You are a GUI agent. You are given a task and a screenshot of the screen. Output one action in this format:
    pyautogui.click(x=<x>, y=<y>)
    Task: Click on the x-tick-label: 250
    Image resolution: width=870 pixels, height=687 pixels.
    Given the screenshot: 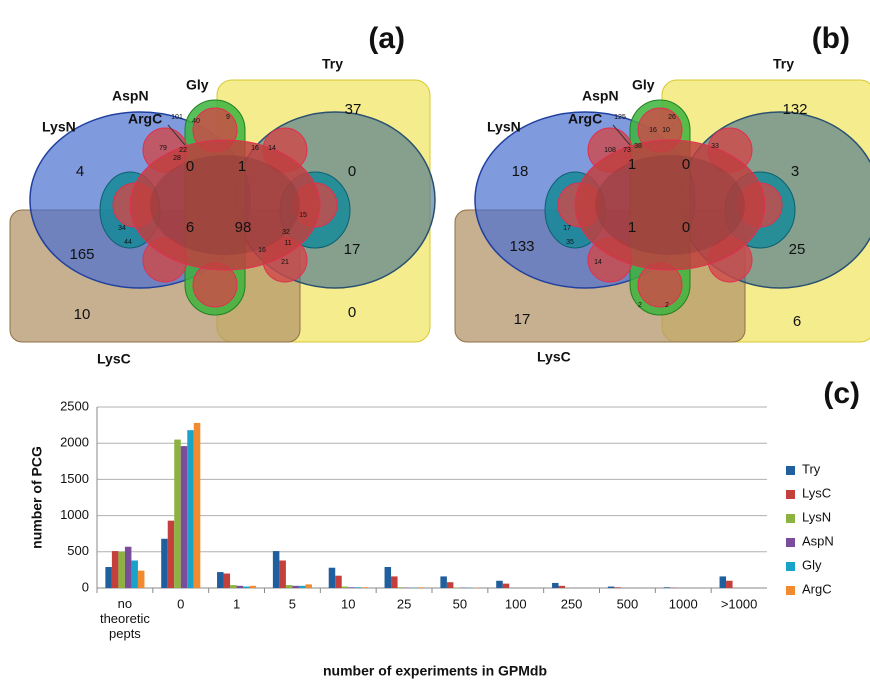 What is the action you would take?
    pyautogui.click(x=572, y=603)
    